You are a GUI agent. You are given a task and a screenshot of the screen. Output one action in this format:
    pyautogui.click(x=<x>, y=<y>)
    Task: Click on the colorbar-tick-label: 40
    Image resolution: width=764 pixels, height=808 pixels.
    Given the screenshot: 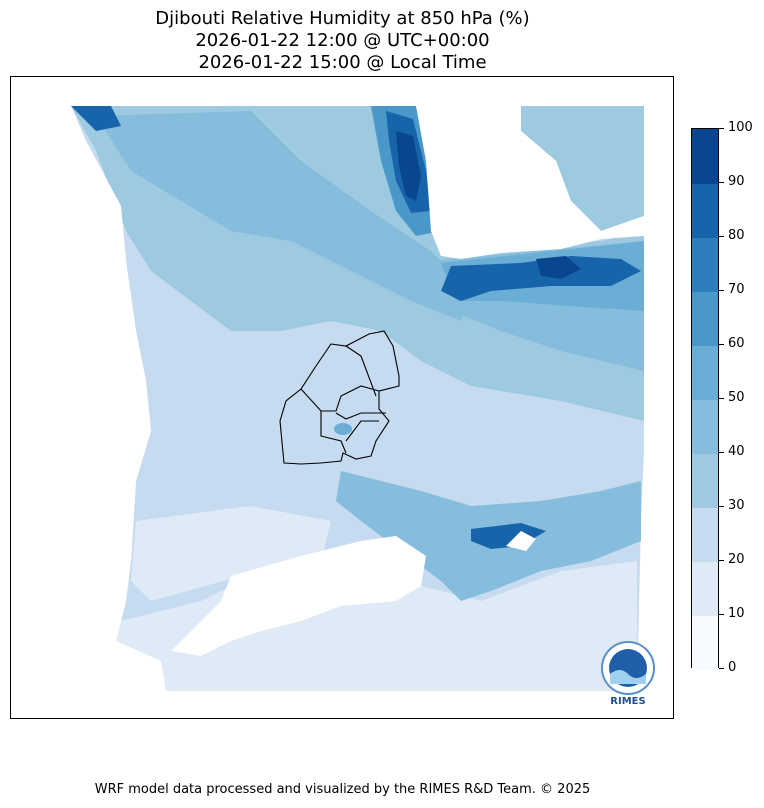 What is the action you would take?
    pyautogui.click(x=736, y=452)
    